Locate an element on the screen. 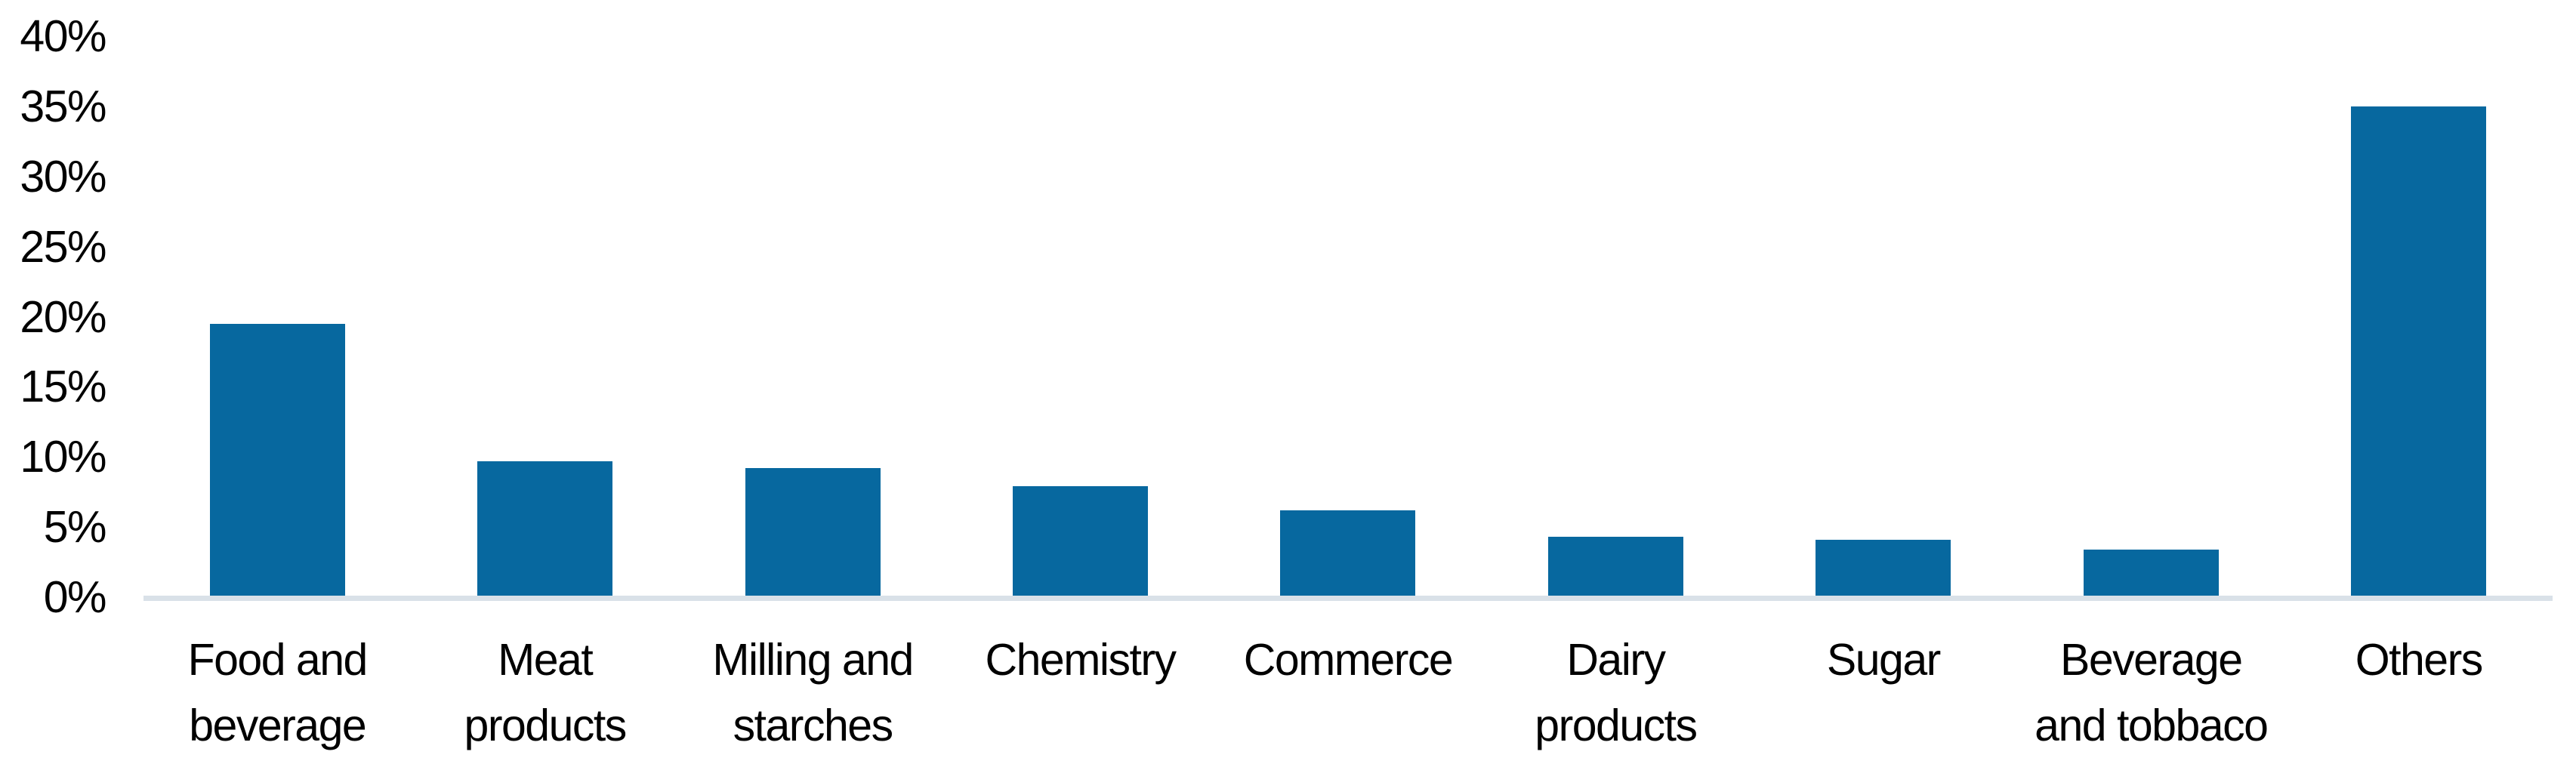  category-label: Dairy products is located at coordinates (1616, 692).